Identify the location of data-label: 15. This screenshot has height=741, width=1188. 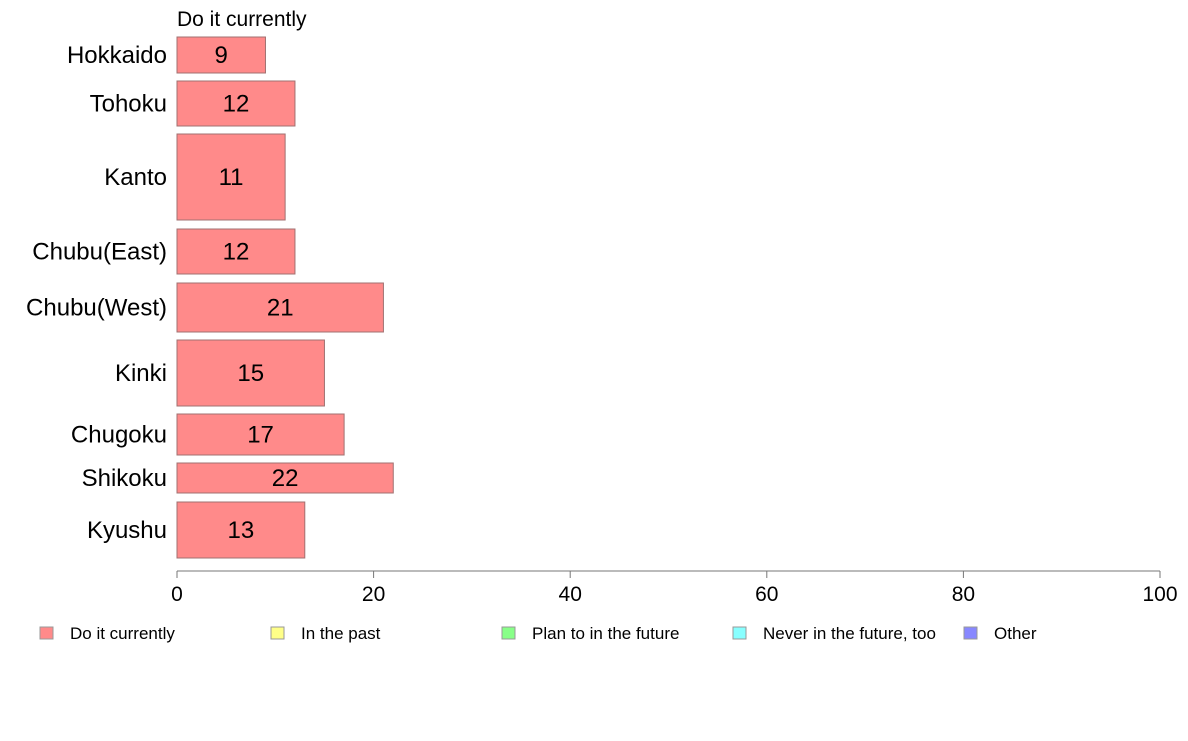
(250, 373).